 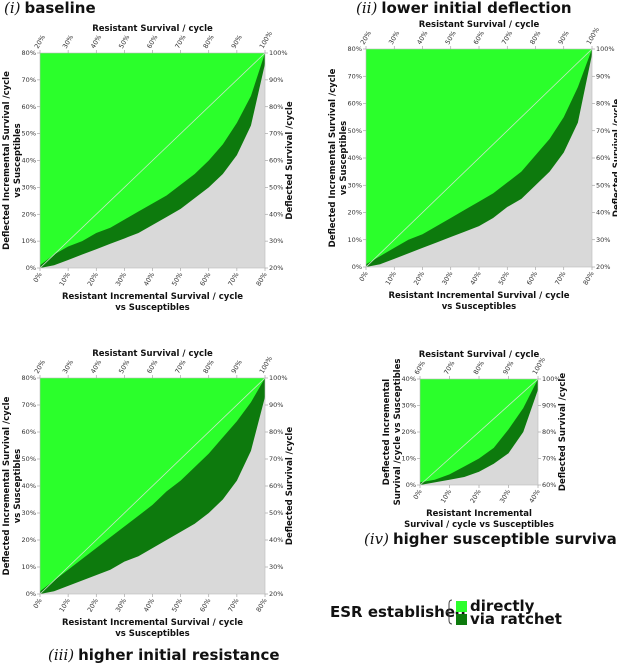 I want to click on x2-tick-label: 50%, so click(x=124, y=366).